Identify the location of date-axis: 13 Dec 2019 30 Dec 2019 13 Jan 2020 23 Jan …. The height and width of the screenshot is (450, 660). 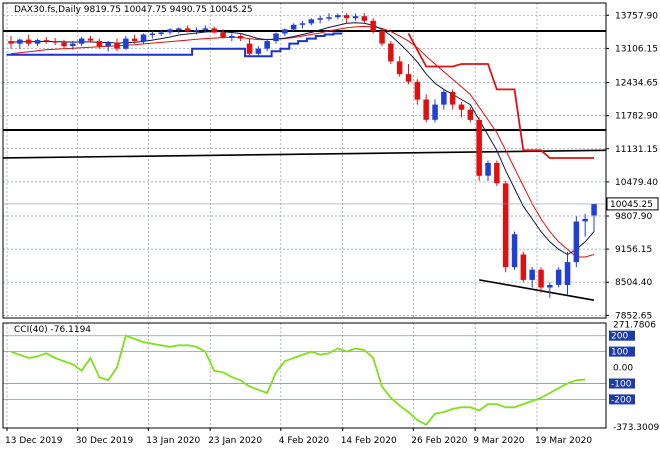
(298, 437).